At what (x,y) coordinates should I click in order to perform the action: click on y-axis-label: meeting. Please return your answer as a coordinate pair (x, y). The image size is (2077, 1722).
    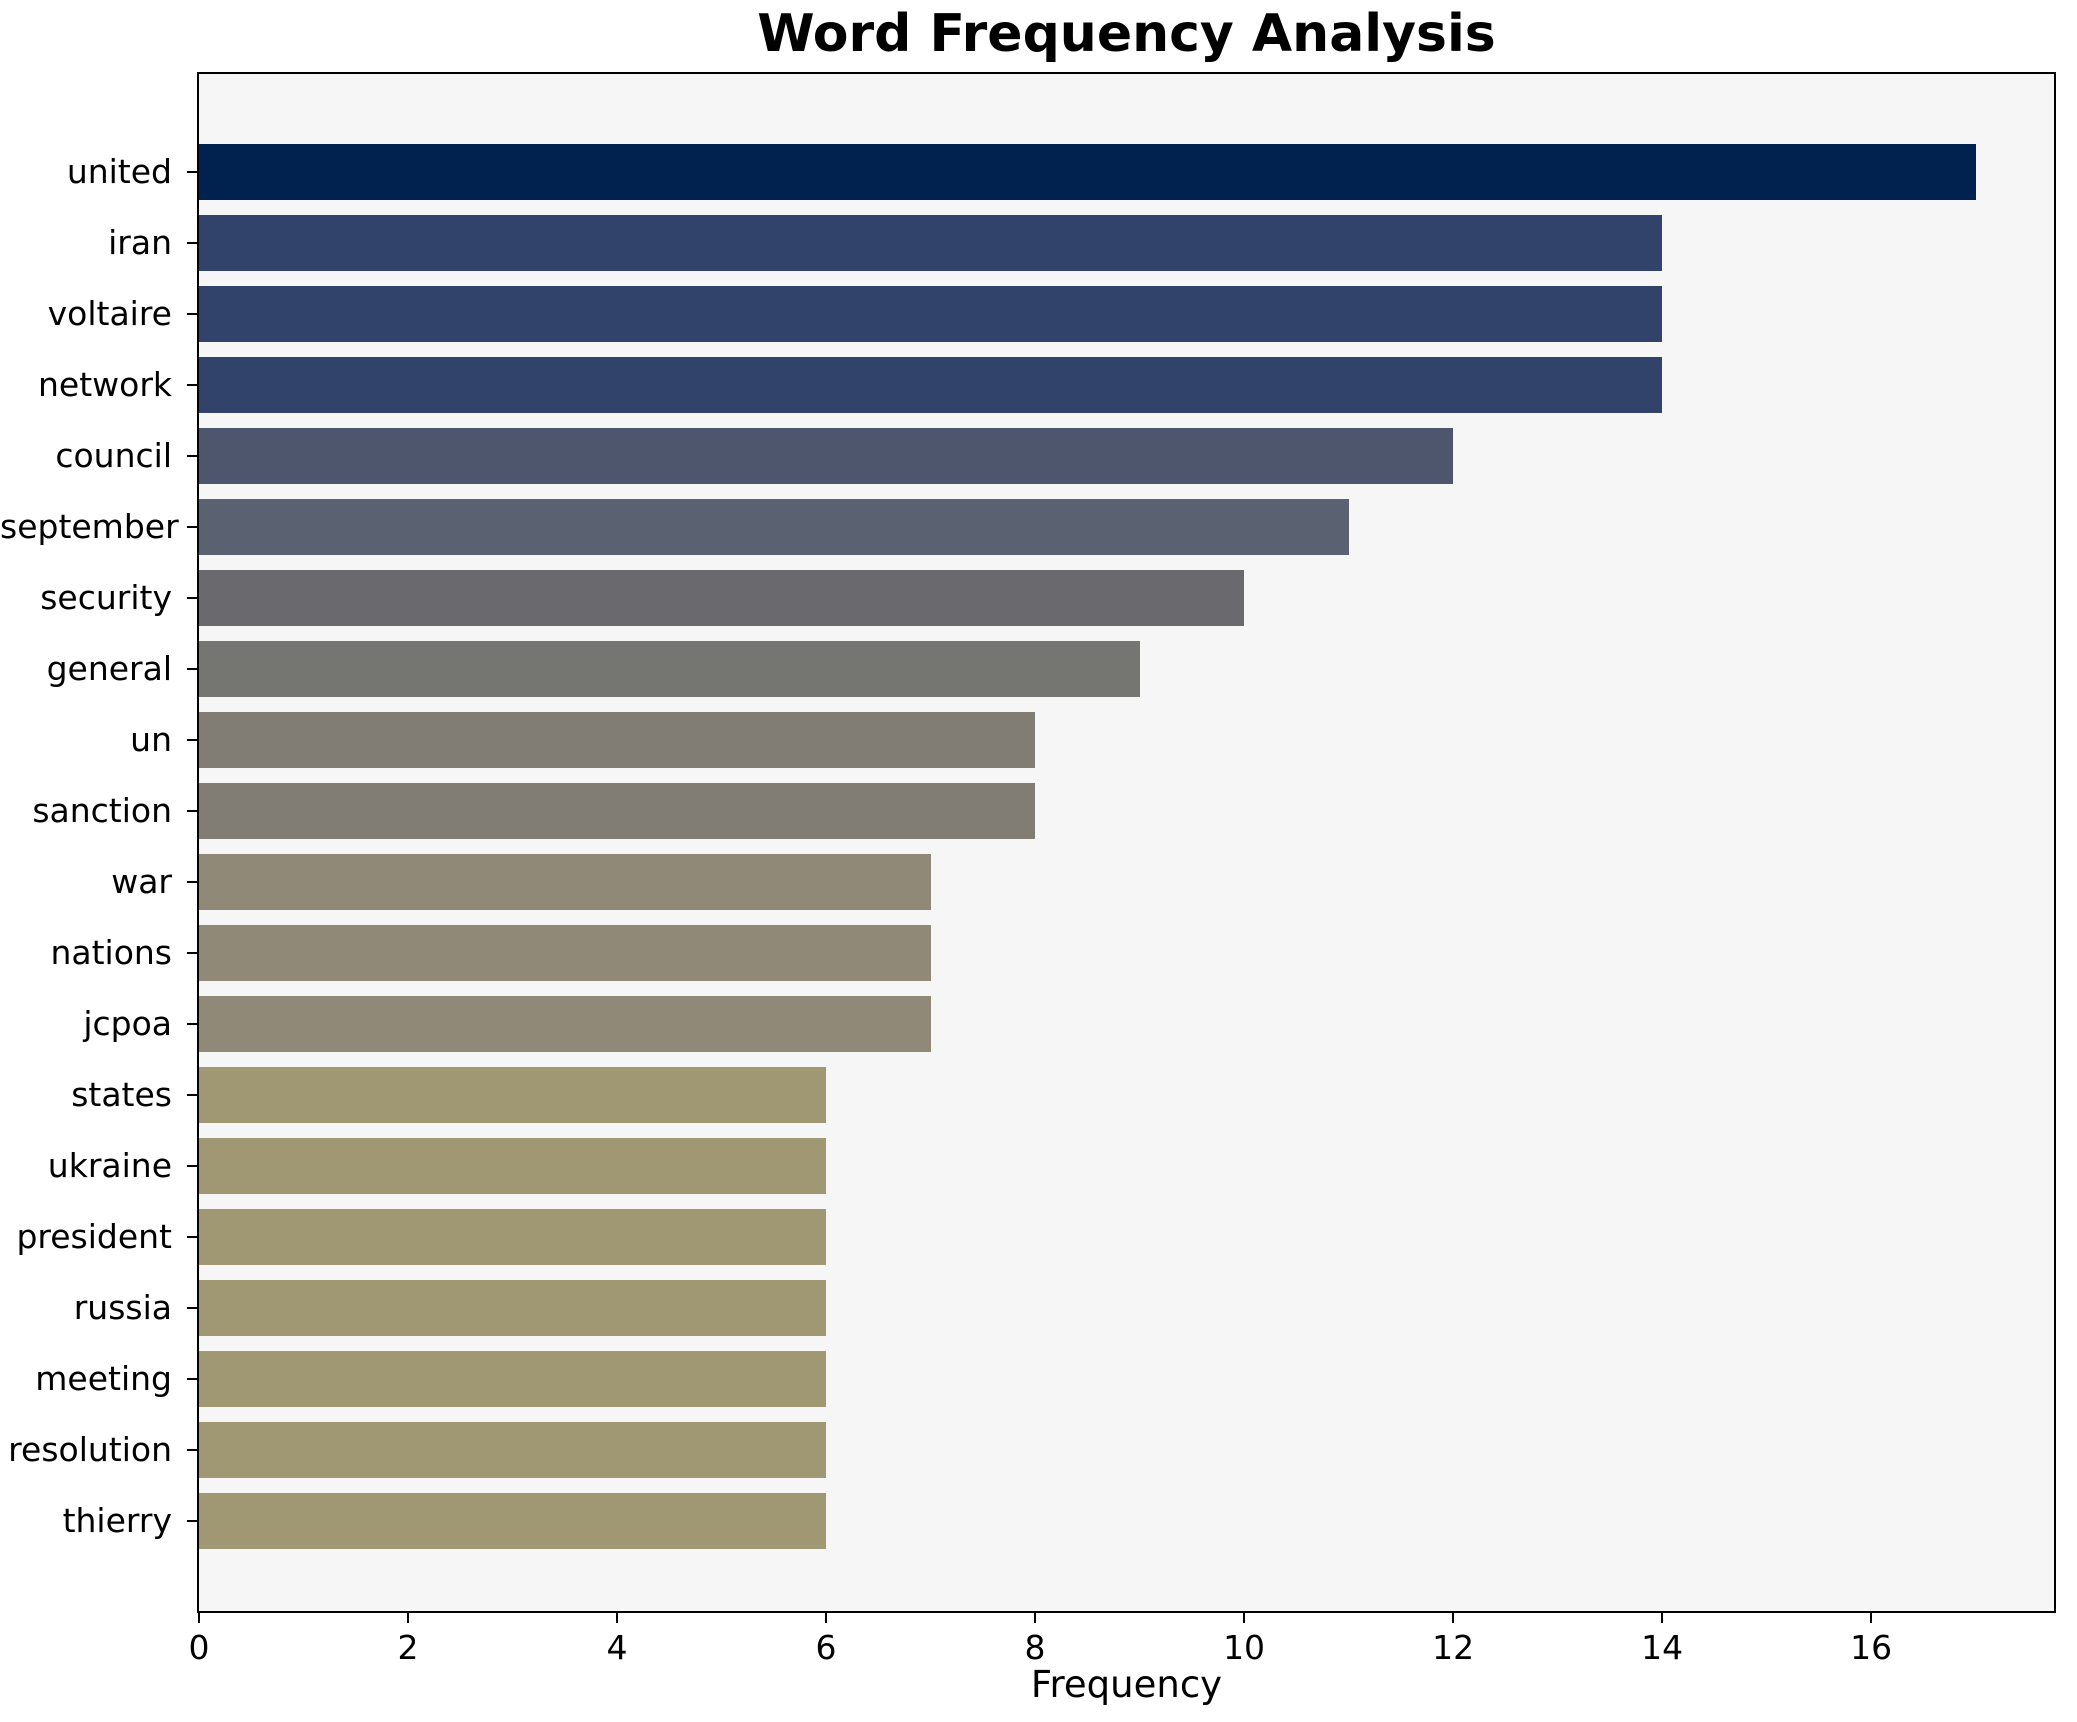
    Looking at the image, I should click on (103, 1378).